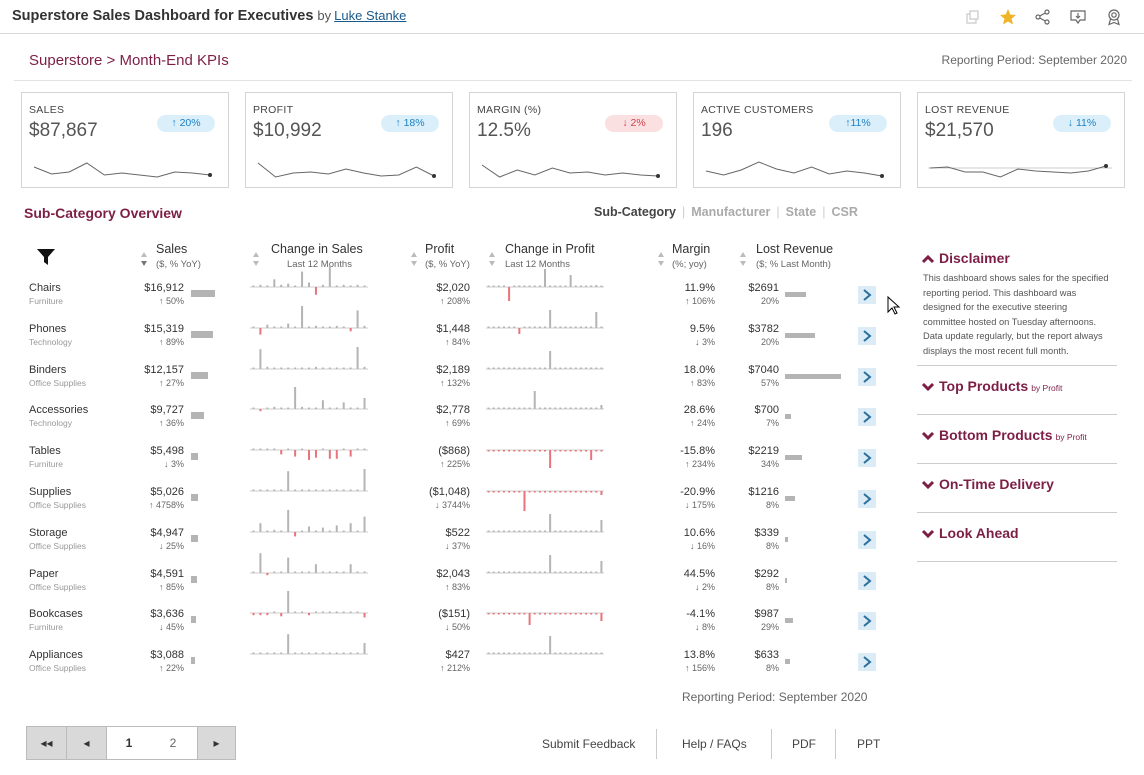 This screenshot has width=1144, height=775. What do you see at coordinates (45, 451) in the screenshot?
I see `sub-category-name: Tables` at bounding box center [45, 451].